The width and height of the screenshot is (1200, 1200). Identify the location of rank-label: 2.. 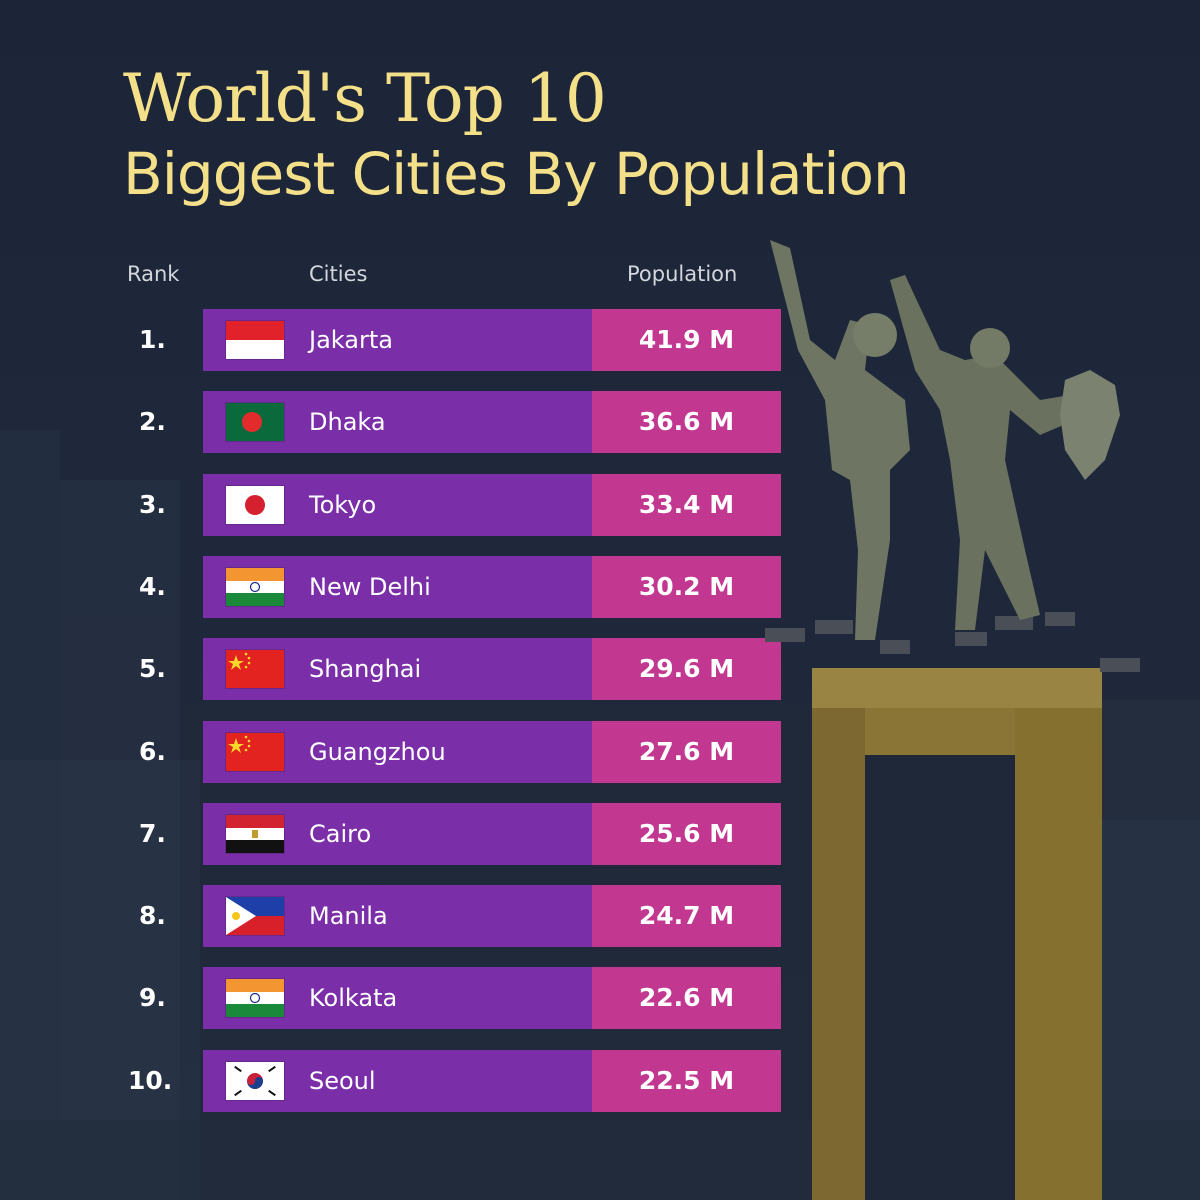
(152, 422).